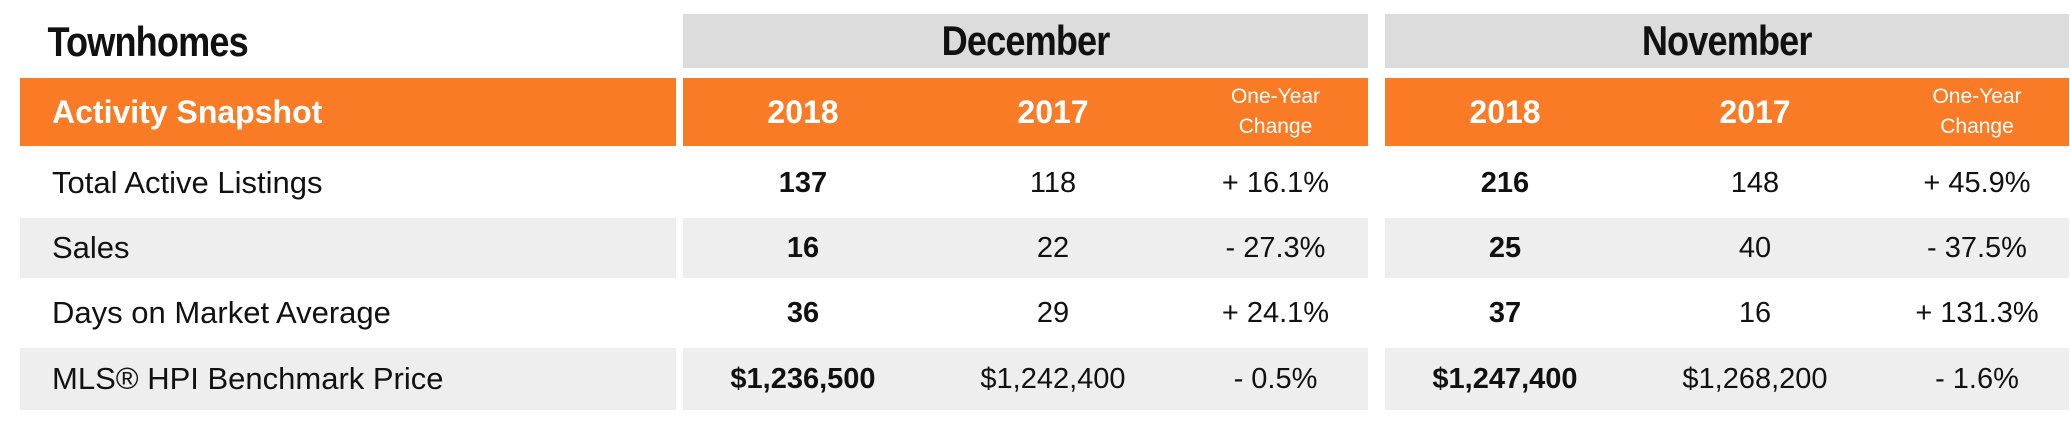 Image resolution: width=2070 pixels, height=422 pixels. I want to click on group-header-december-label: December, so click(1026, 40).